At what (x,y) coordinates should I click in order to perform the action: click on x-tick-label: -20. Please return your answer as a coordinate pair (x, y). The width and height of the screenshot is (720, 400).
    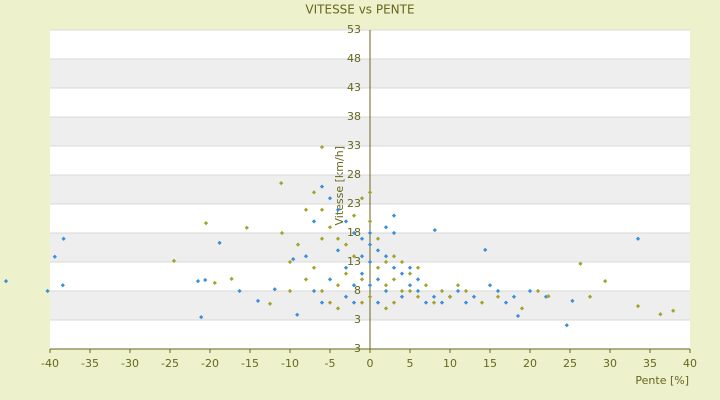
    Looking at the image, I should click on (210, 363).